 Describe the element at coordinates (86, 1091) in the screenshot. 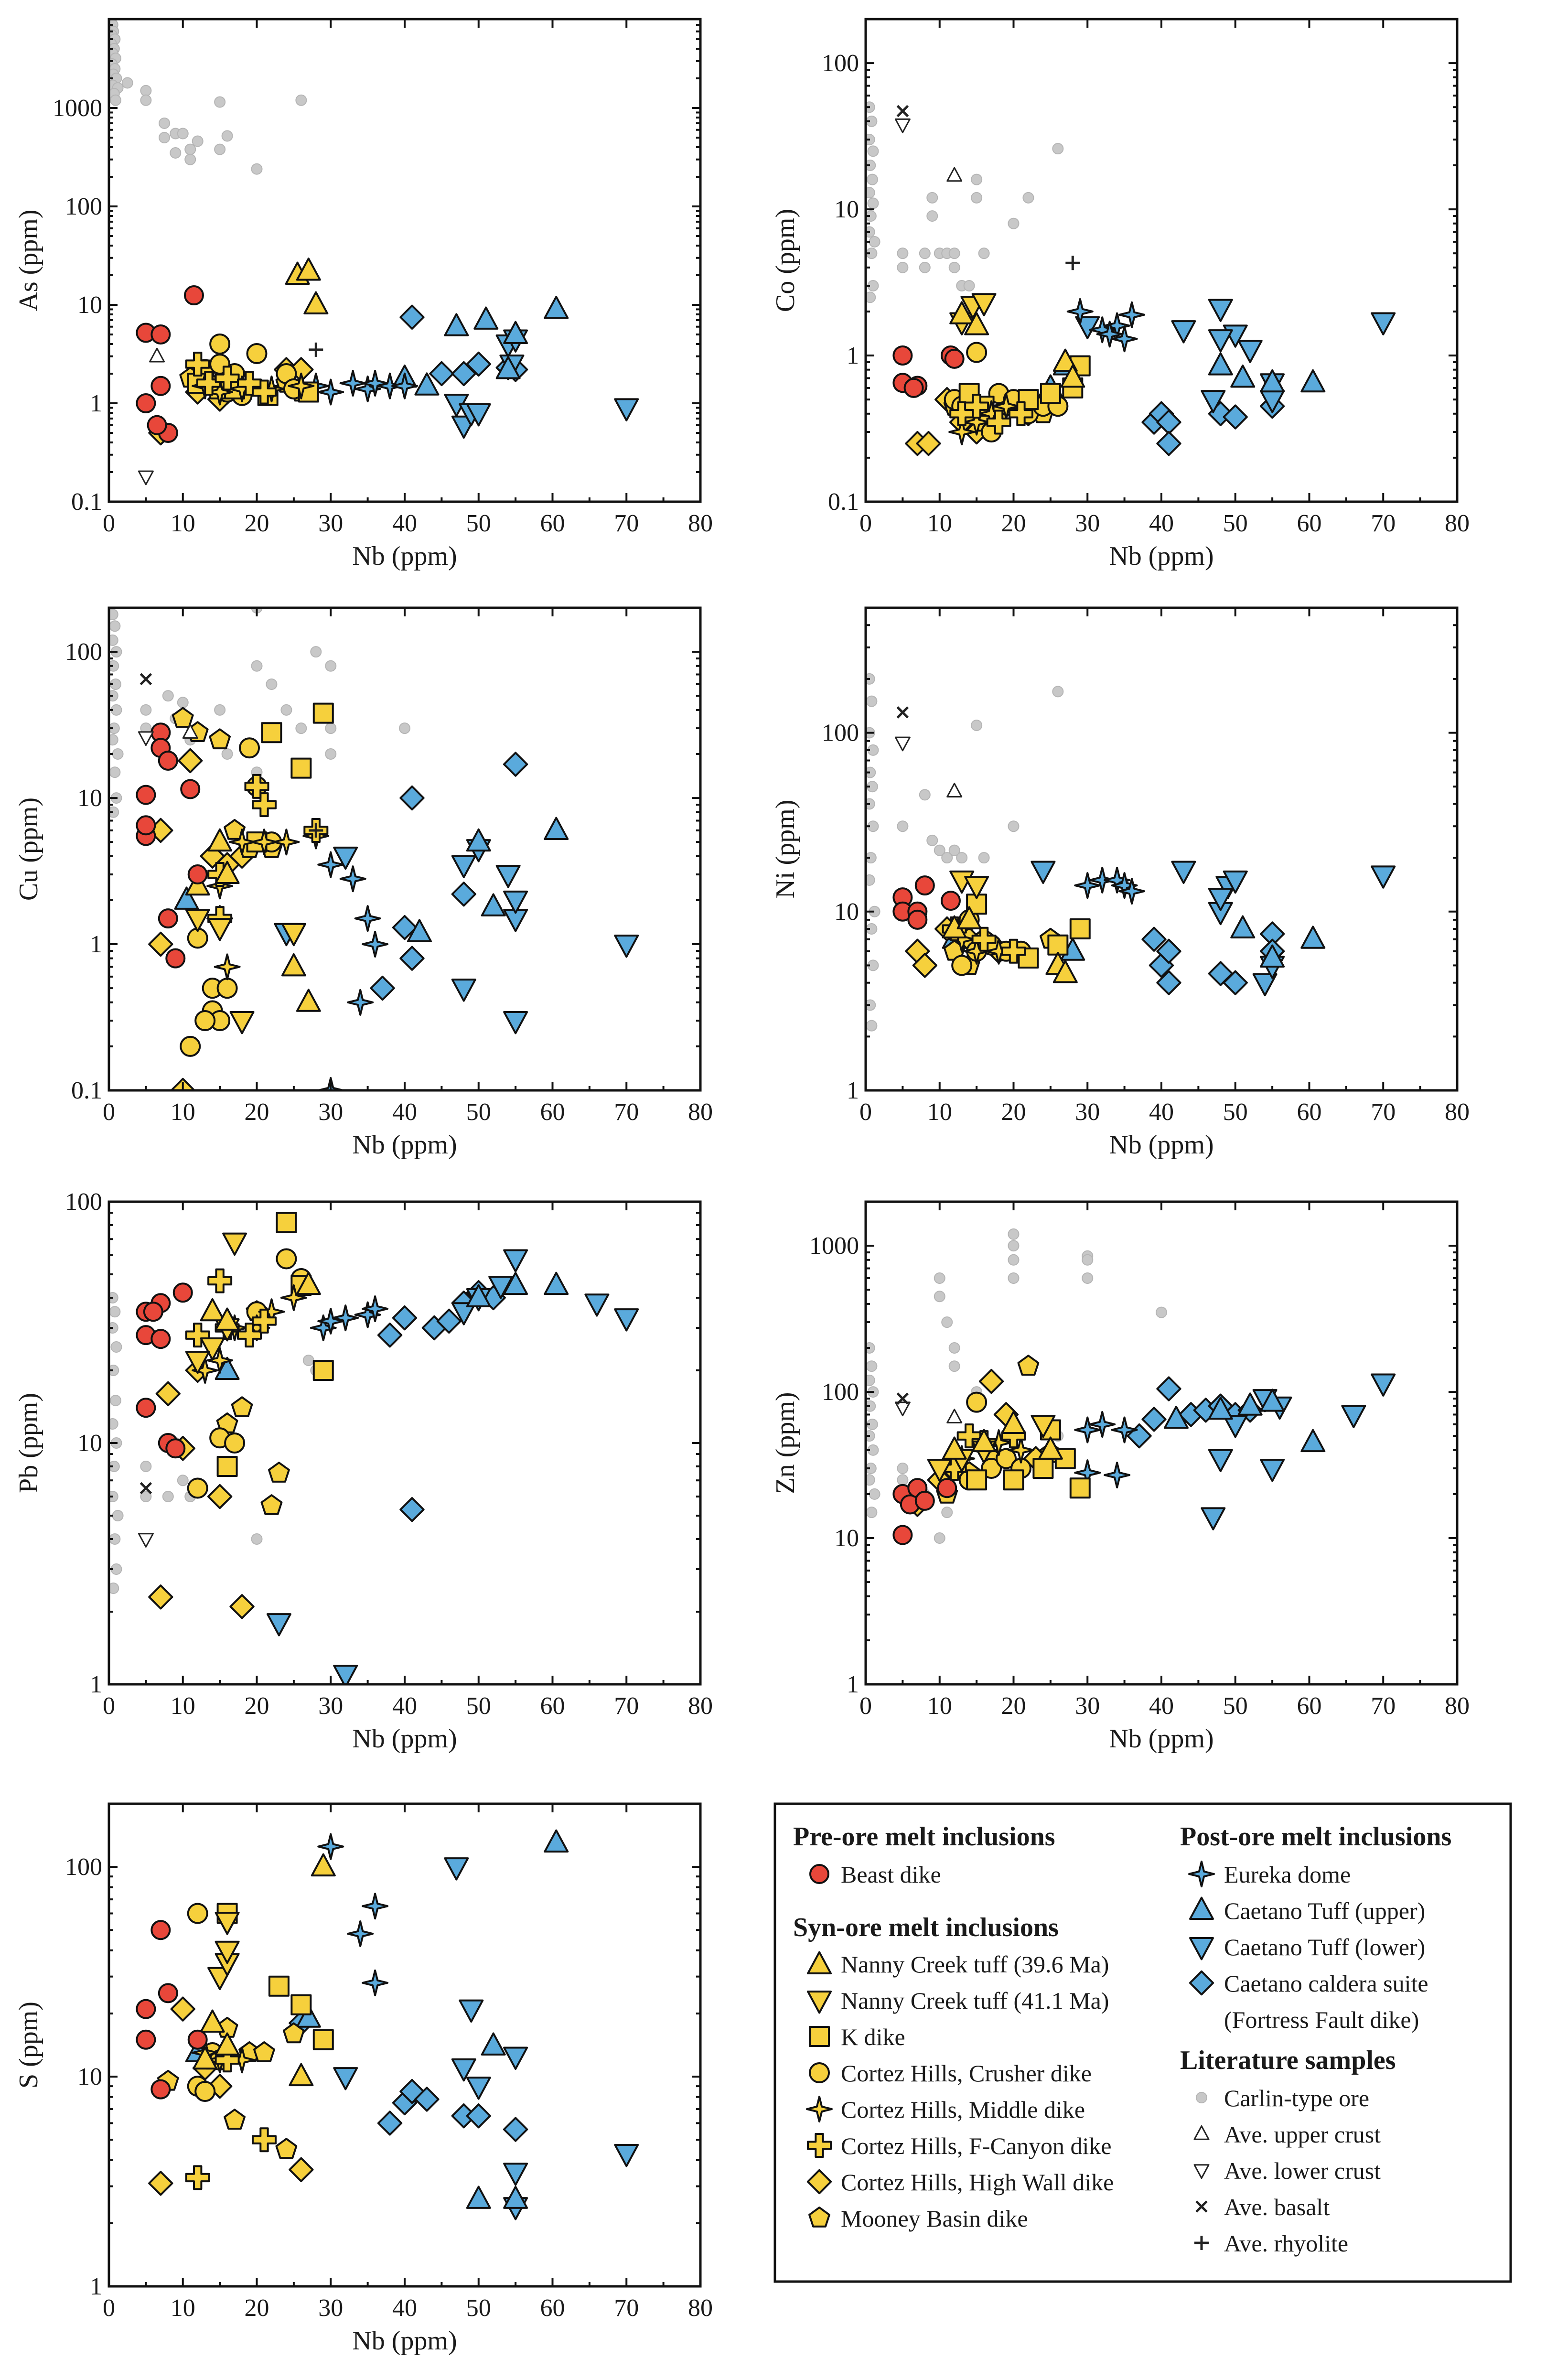

I see `cu-y-tick-label: 0.1` at that location.